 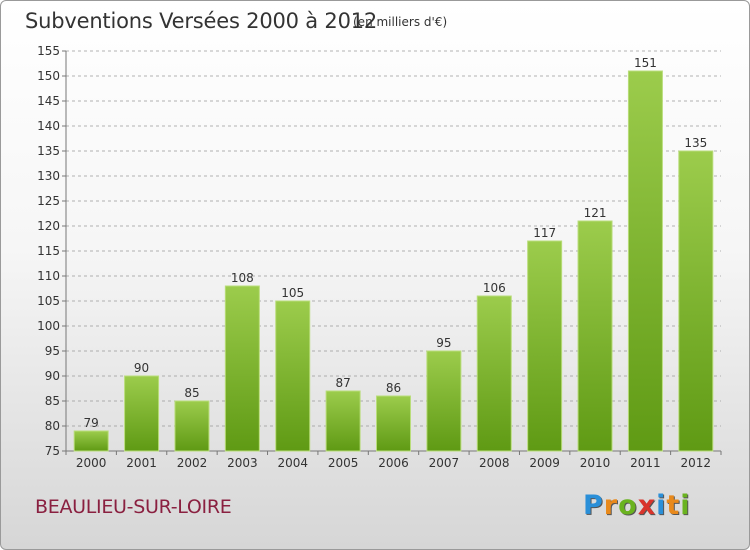 I want to click on data-label: 90, so click(x=141, y=368).